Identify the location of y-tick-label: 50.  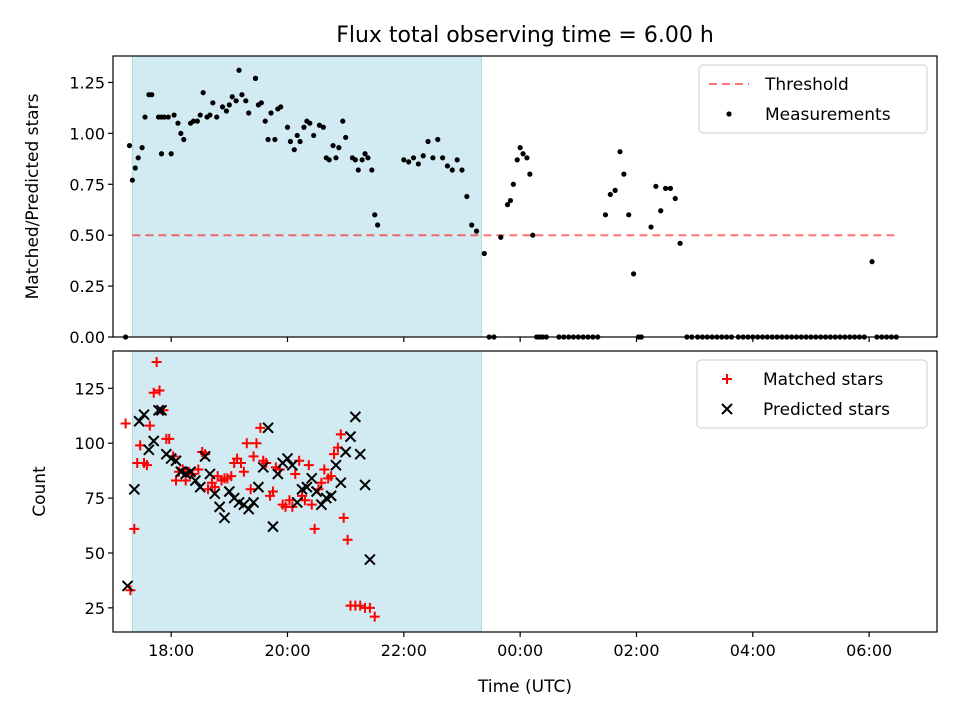
(95, 553).